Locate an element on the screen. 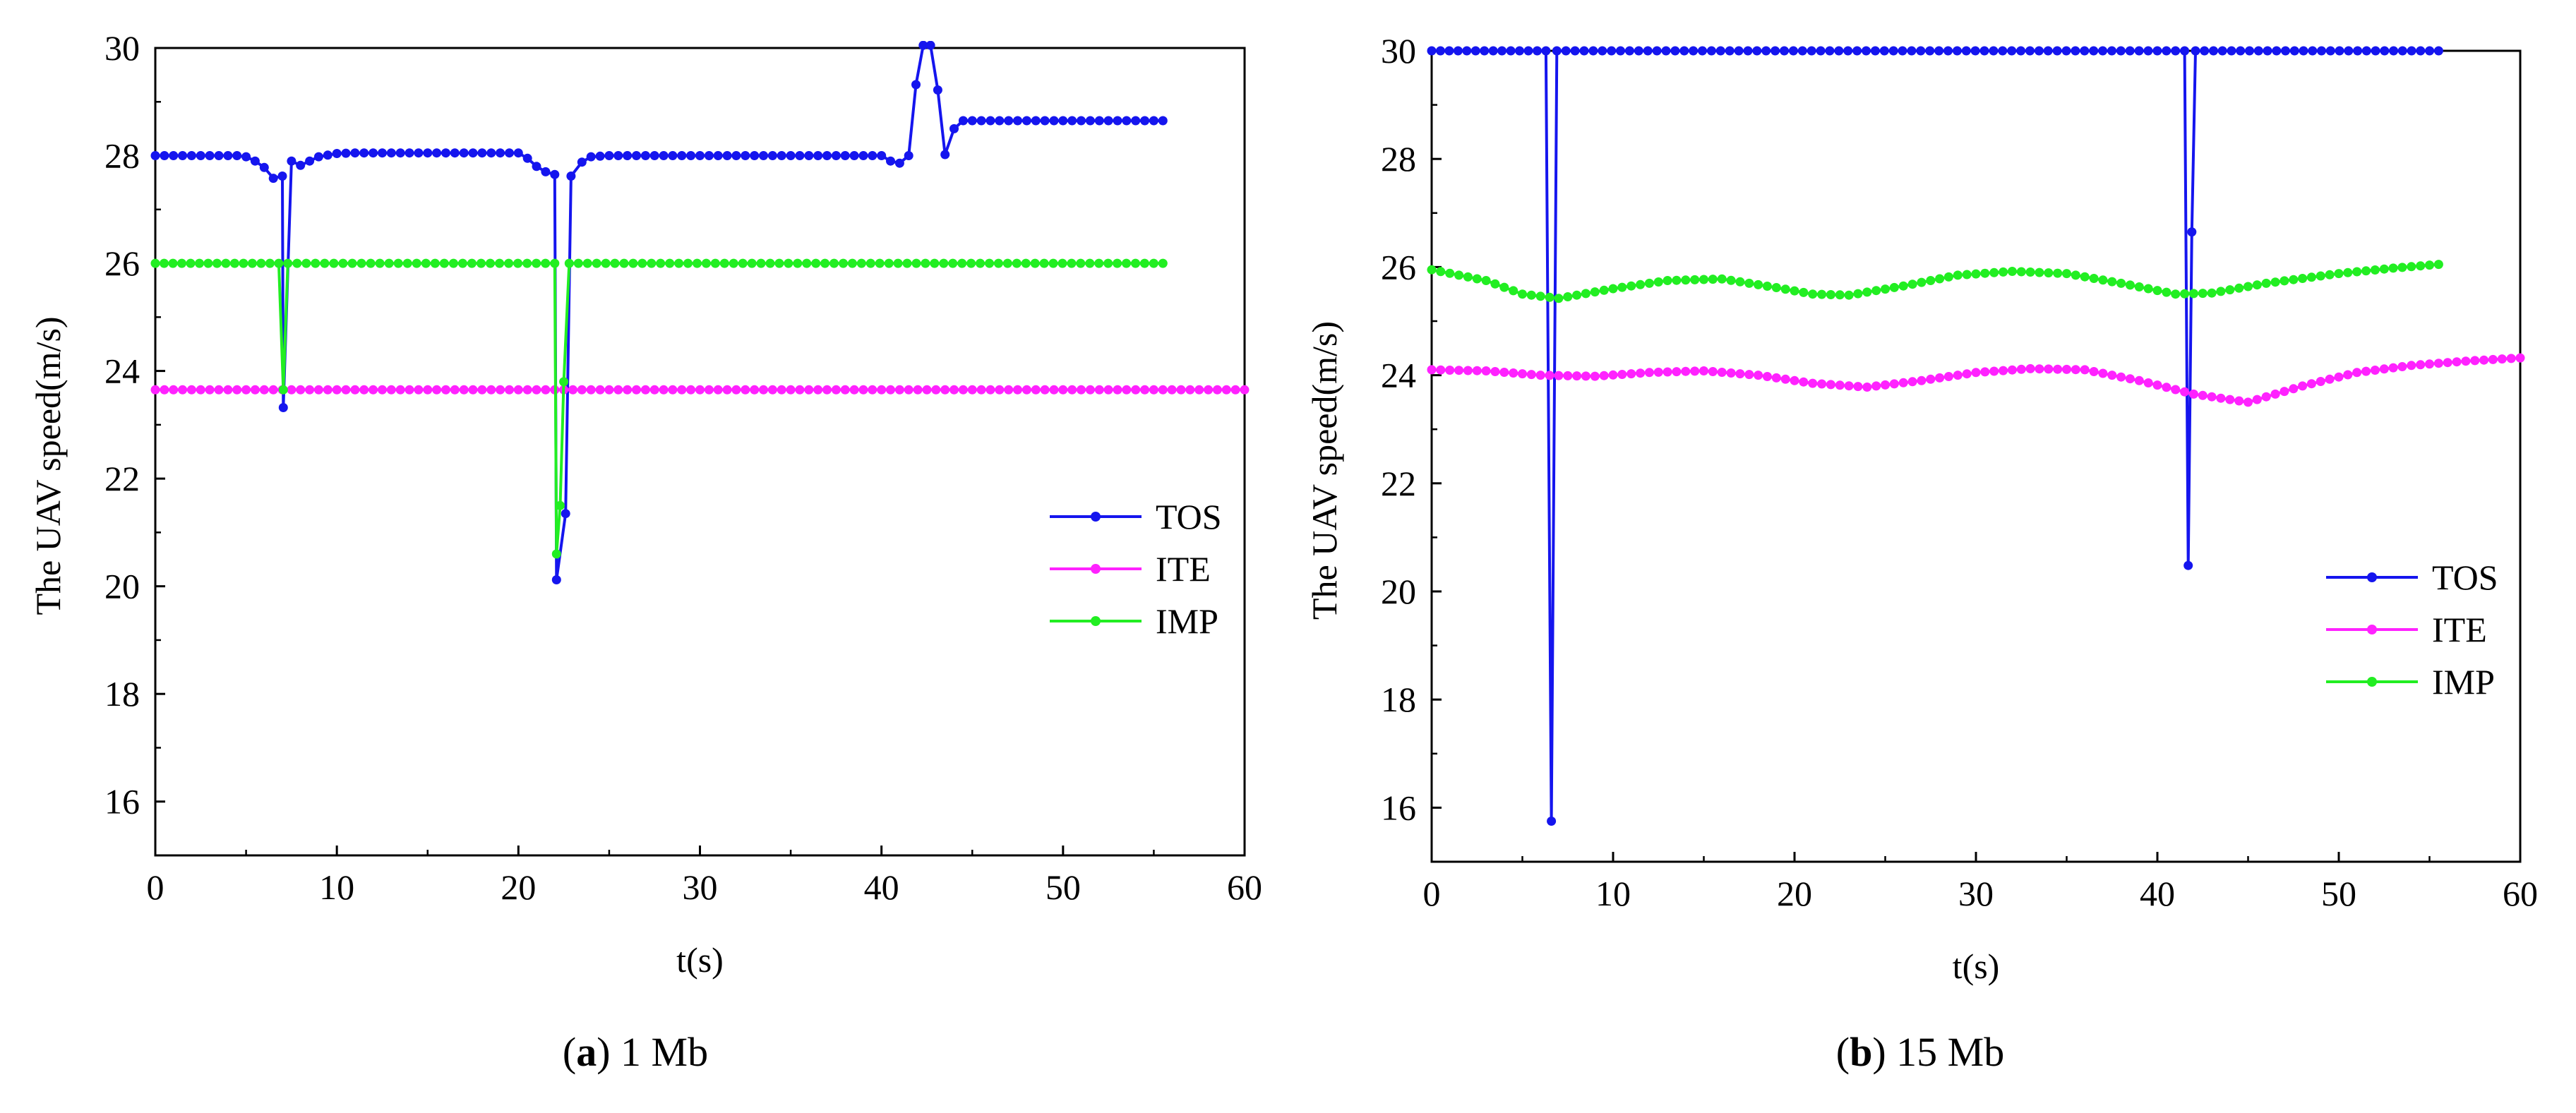  y-tick-label: 26 is located at coordinates (122, 263).